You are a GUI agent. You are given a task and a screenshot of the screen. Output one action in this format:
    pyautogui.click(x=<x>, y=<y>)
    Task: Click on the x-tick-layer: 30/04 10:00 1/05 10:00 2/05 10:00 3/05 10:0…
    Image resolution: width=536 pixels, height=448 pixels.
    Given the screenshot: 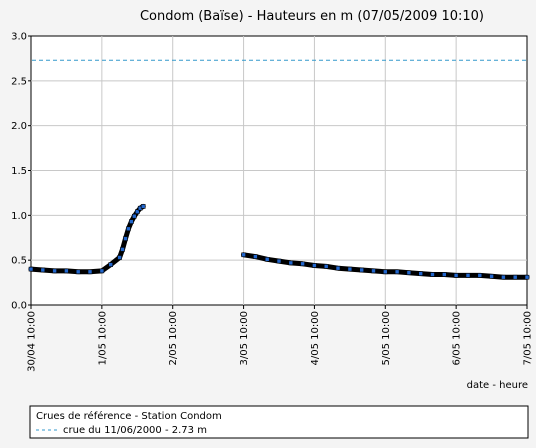 What is the action you would take?
    pyautogui.click(x=280, y=338)
    